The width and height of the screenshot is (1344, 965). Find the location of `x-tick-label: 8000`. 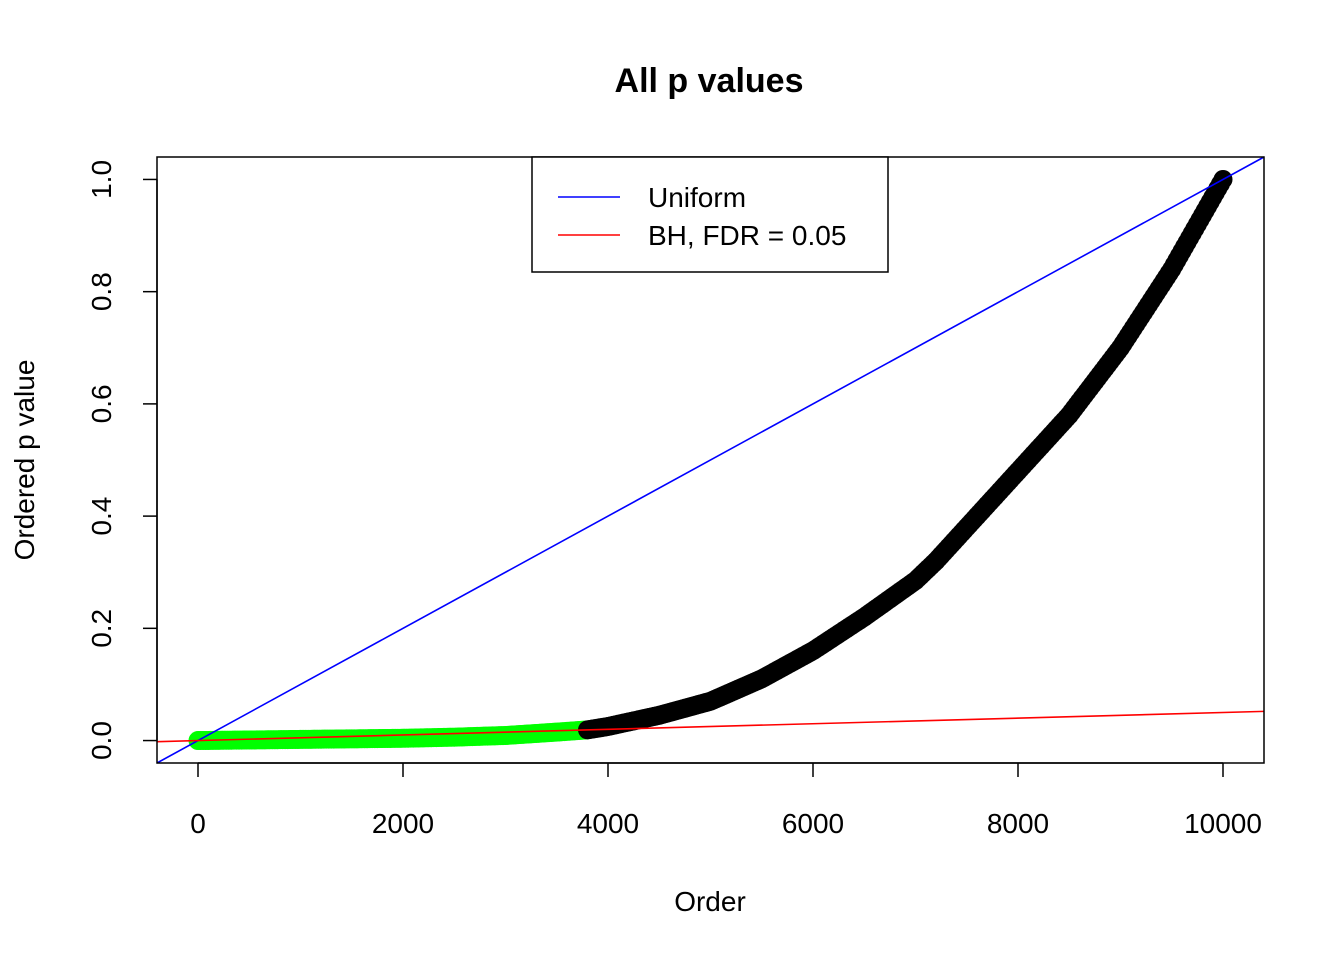

x-tick-label: 8000 is located at coordinates (1018, 823).